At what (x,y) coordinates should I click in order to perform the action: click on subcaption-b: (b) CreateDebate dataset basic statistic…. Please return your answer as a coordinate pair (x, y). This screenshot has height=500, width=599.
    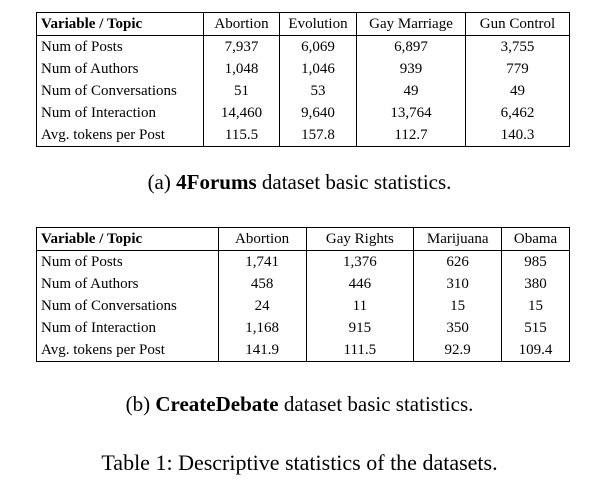
    Looking at the image, I should click on (299, 404).